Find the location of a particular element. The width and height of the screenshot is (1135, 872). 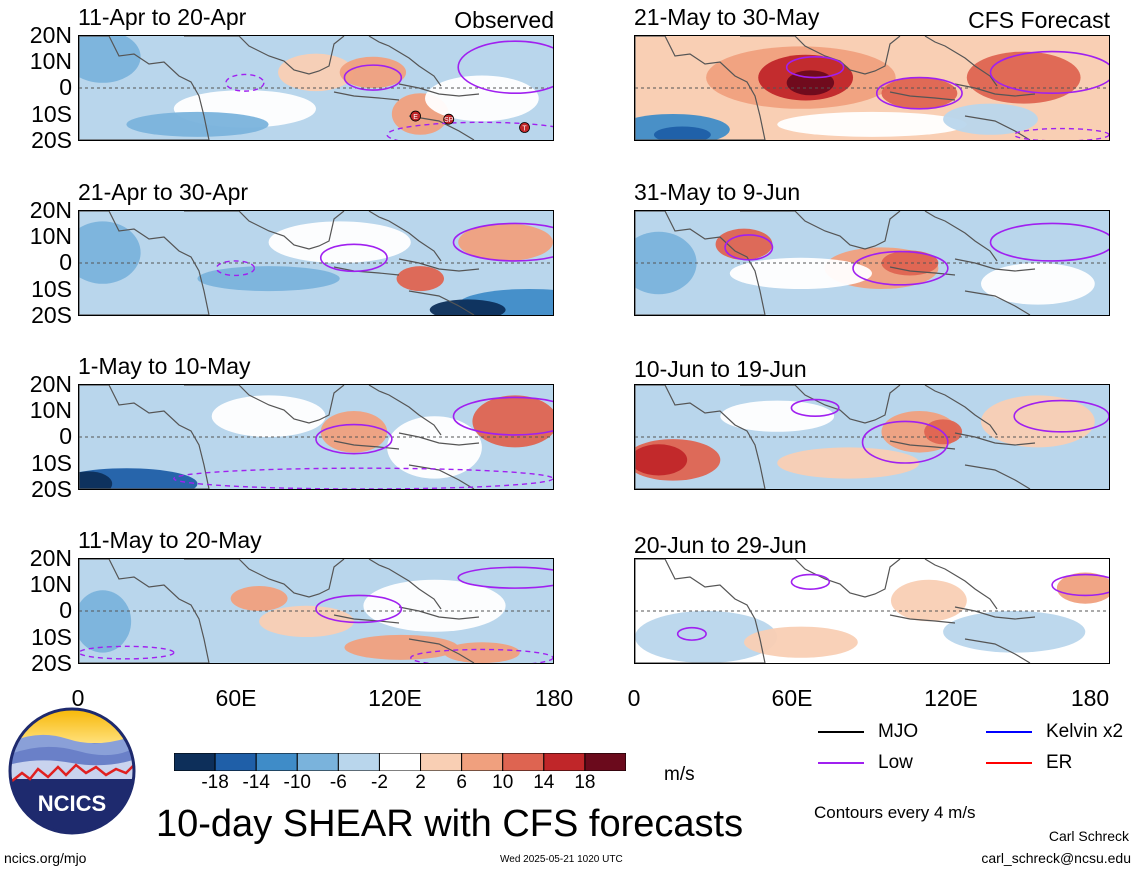

storm-marker: T is located at coordinates (524, 127).